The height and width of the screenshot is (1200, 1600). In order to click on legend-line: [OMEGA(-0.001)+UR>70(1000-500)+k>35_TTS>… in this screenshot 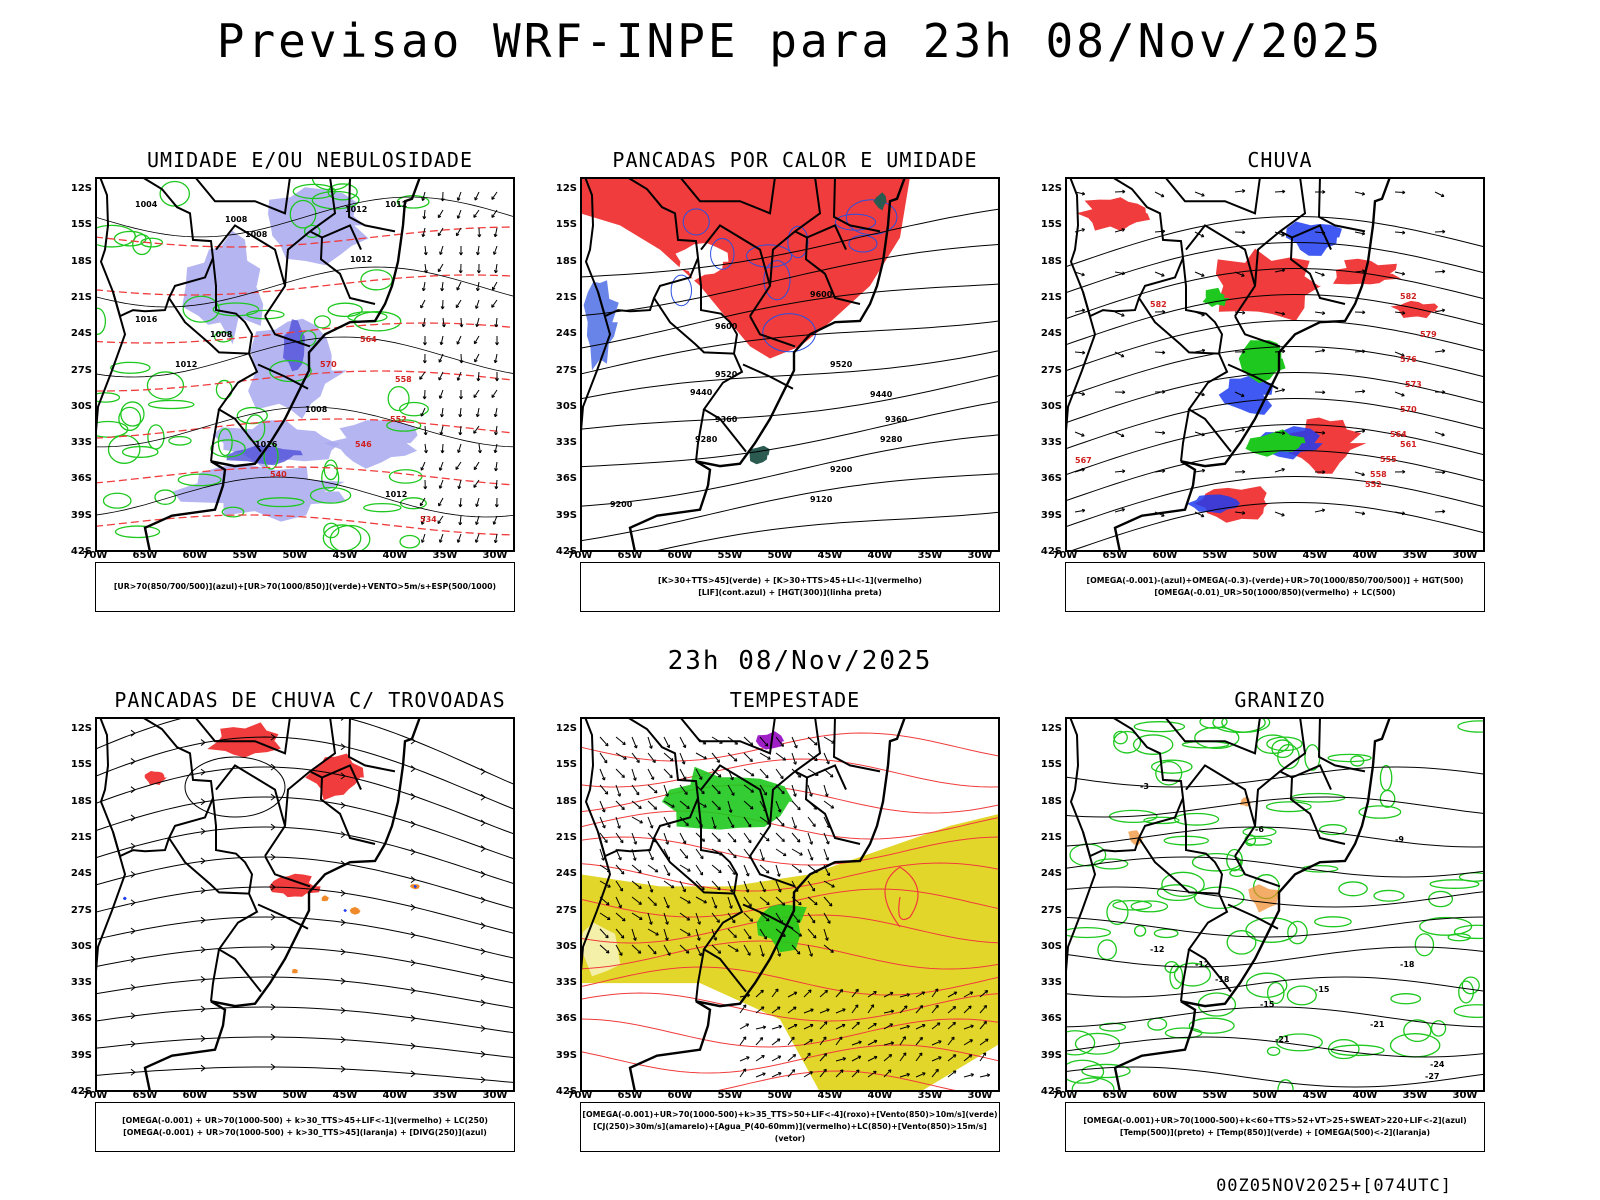, I will do `click(790, 1114)`.